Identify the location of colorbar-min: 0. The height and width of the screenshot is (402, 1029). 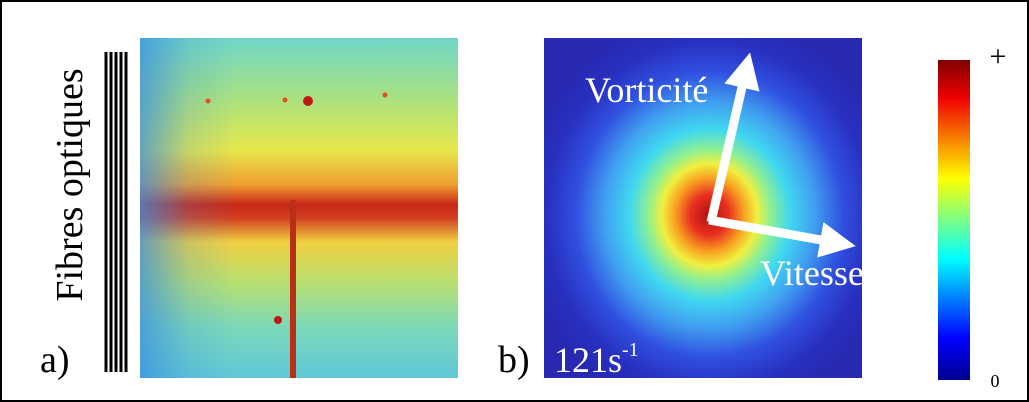
(995, 381).